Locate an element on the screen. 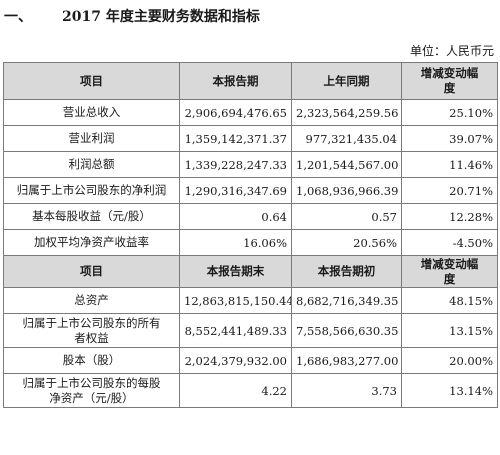 The image size is (500, 455). previous-value: 8,682,716,349.35 is located at coordinates (346, 300).